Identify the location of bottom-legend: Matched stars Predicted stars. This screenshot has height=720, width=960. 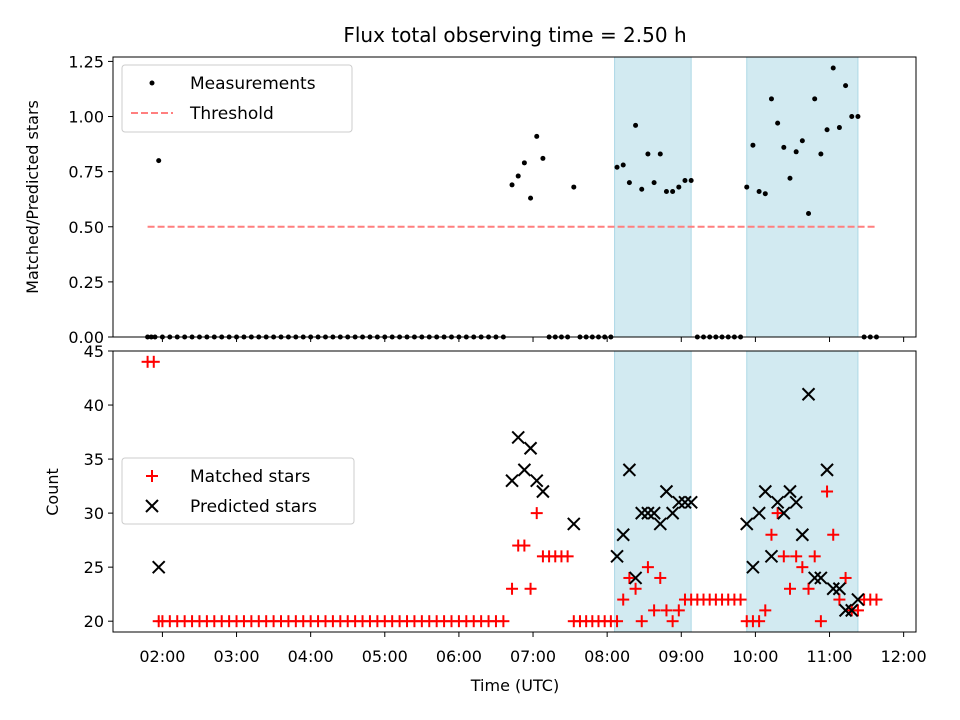
(238, 491).